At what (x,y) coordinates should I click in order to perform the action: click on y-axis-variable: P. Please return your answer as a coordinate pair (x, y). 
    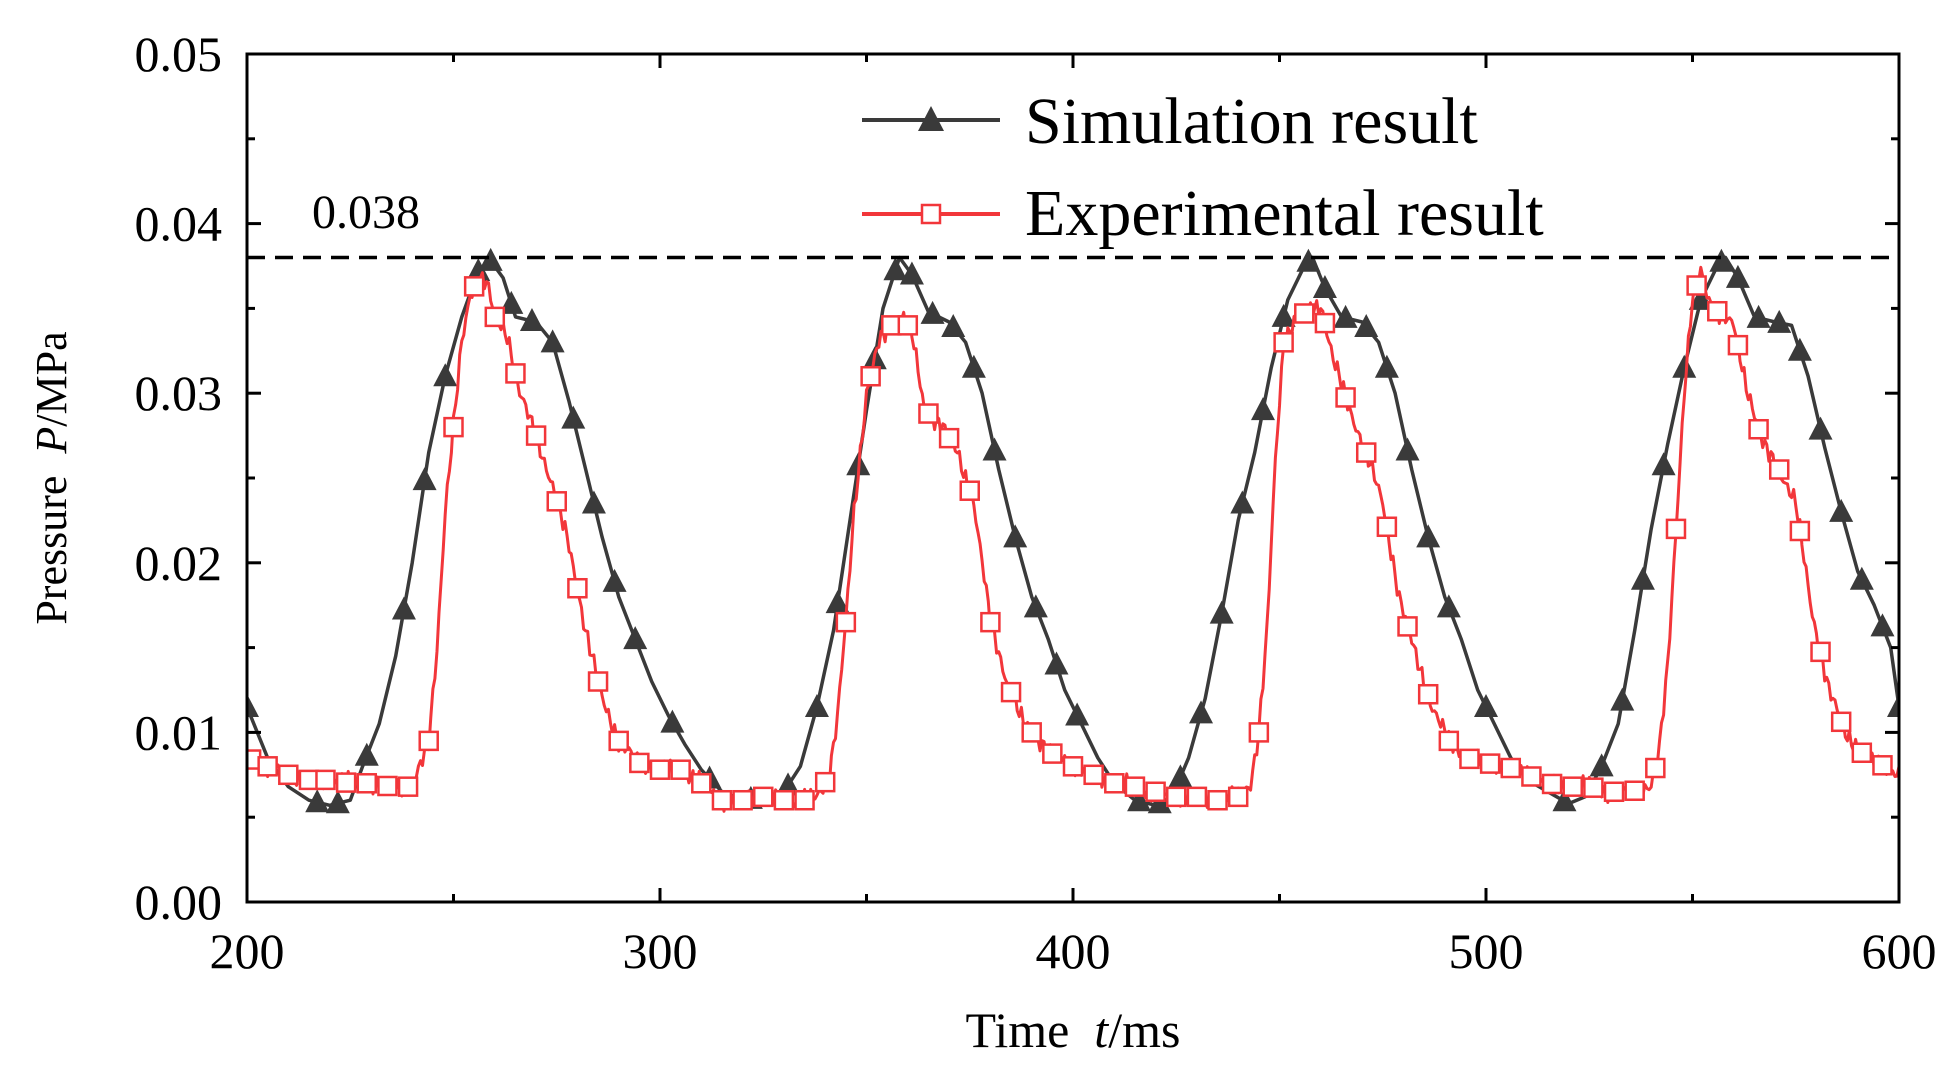
    Looking at the image, I should click on (51, 441).